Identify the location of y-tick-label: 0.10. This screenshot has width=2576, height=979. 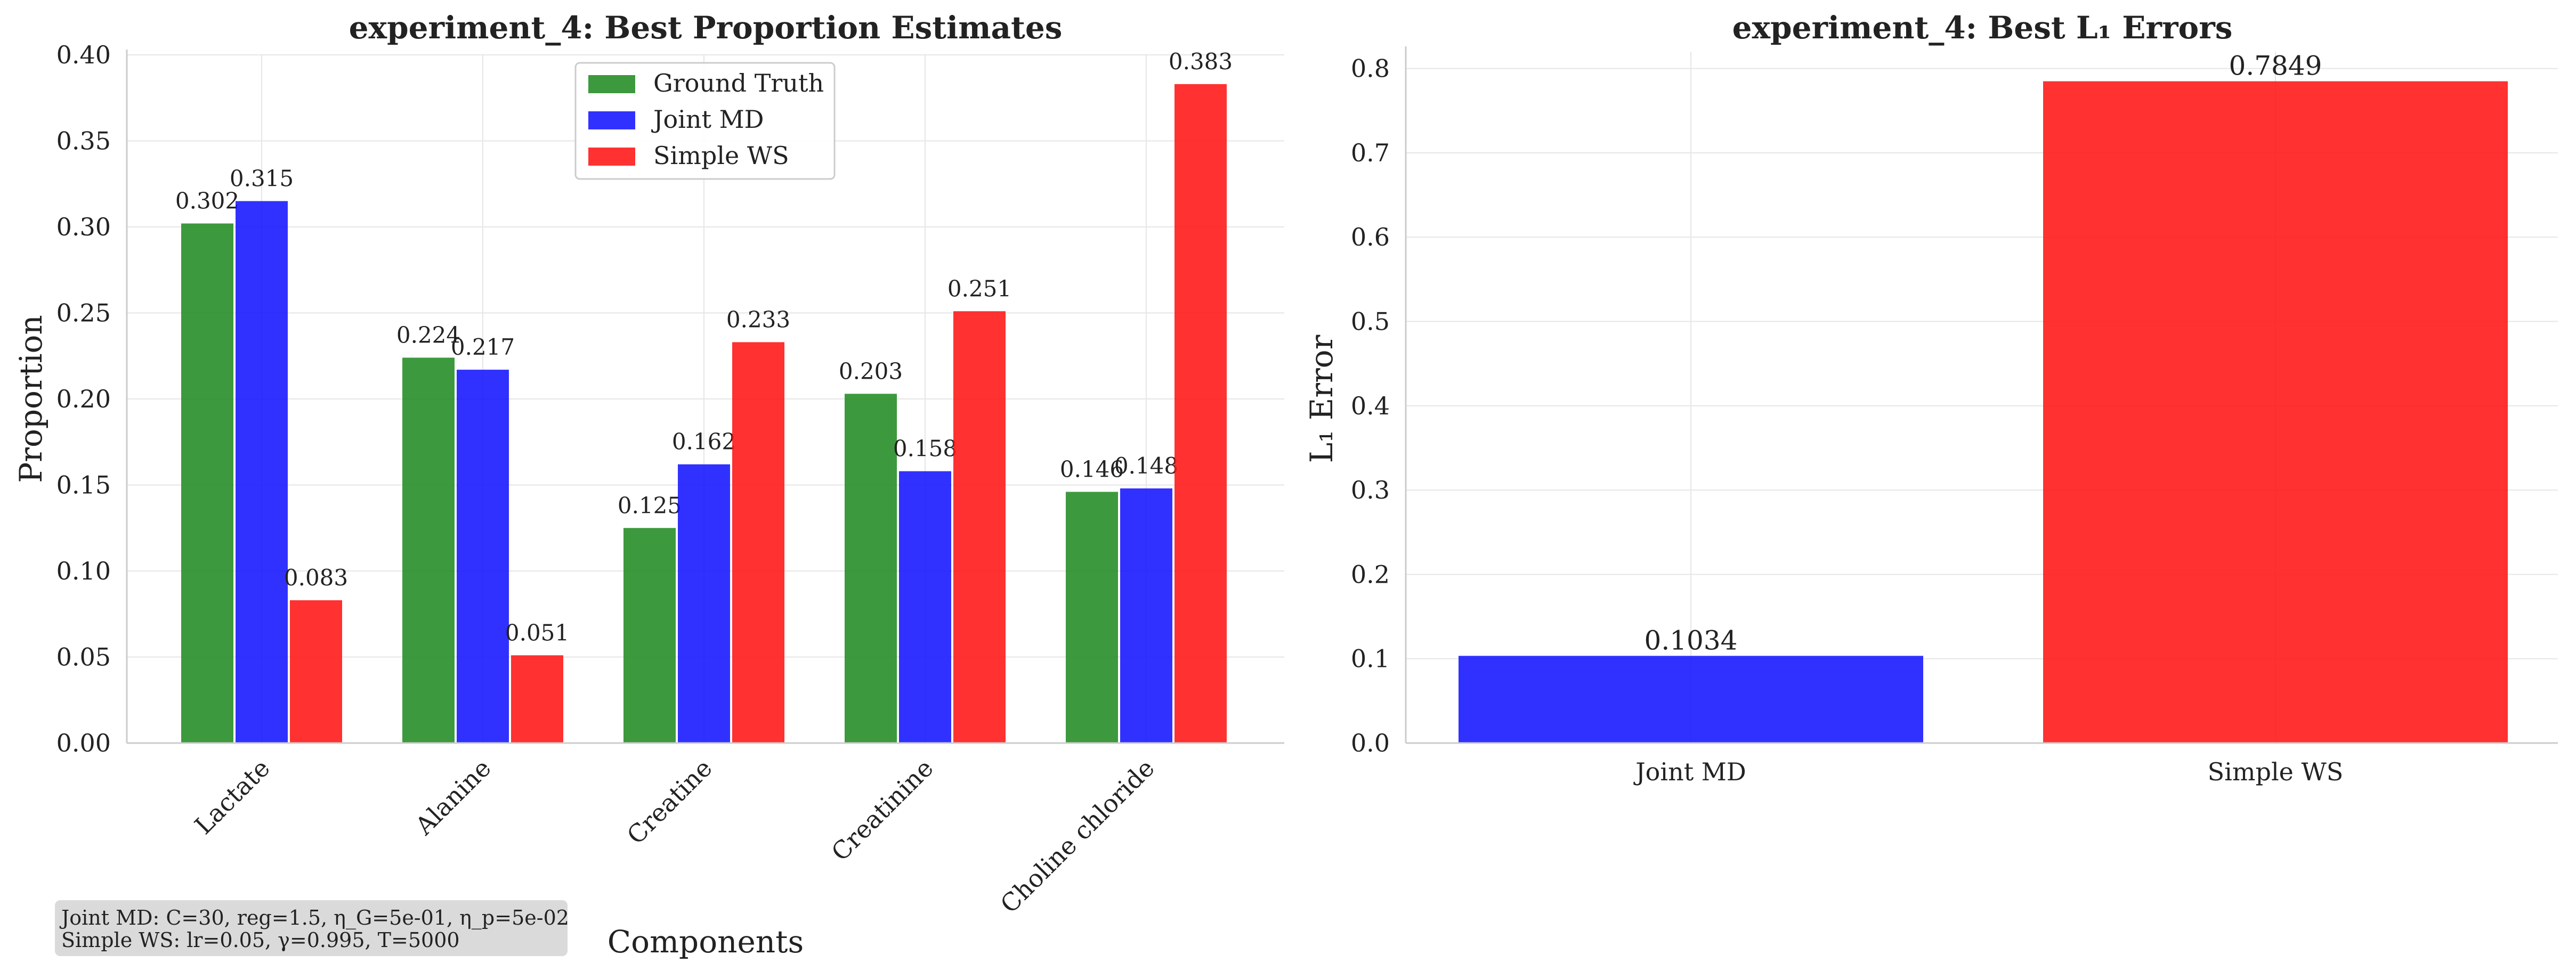
(83, 571).